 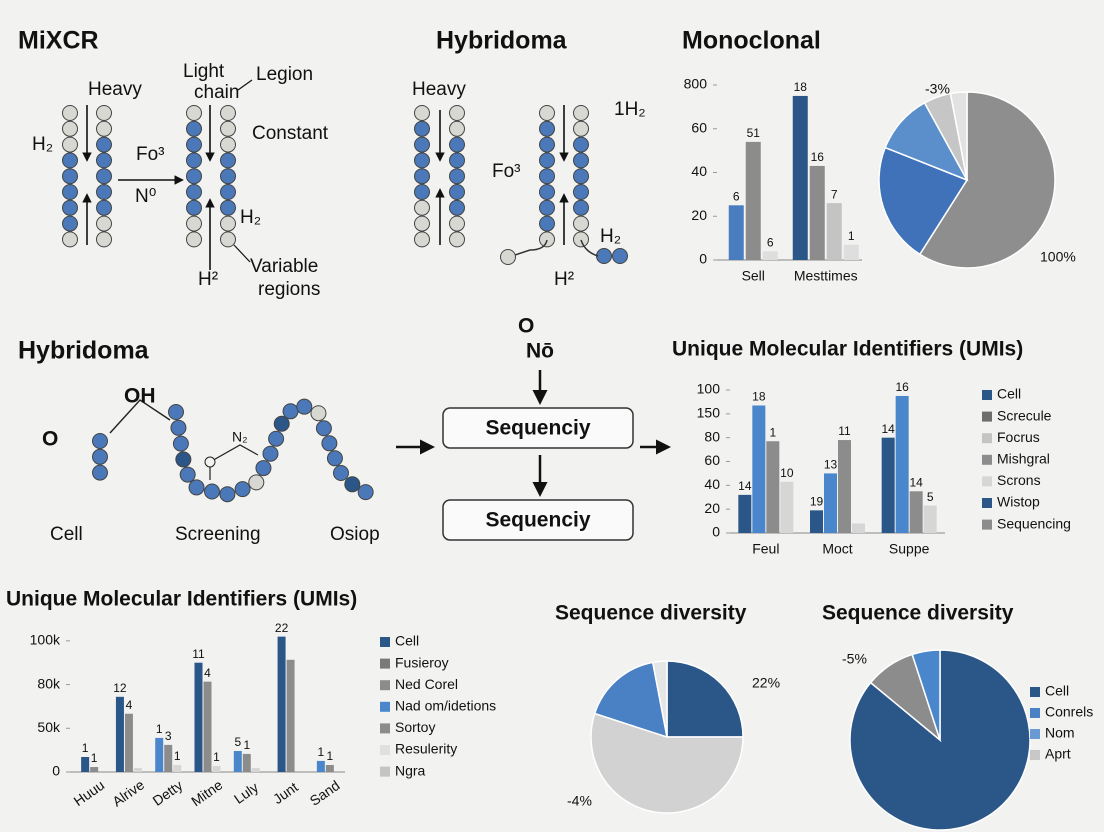 What do you see at coordinates (1034, 523) in the screenshot?
I see `legend-label: Sequencing` at bounding box center [1034, 523].